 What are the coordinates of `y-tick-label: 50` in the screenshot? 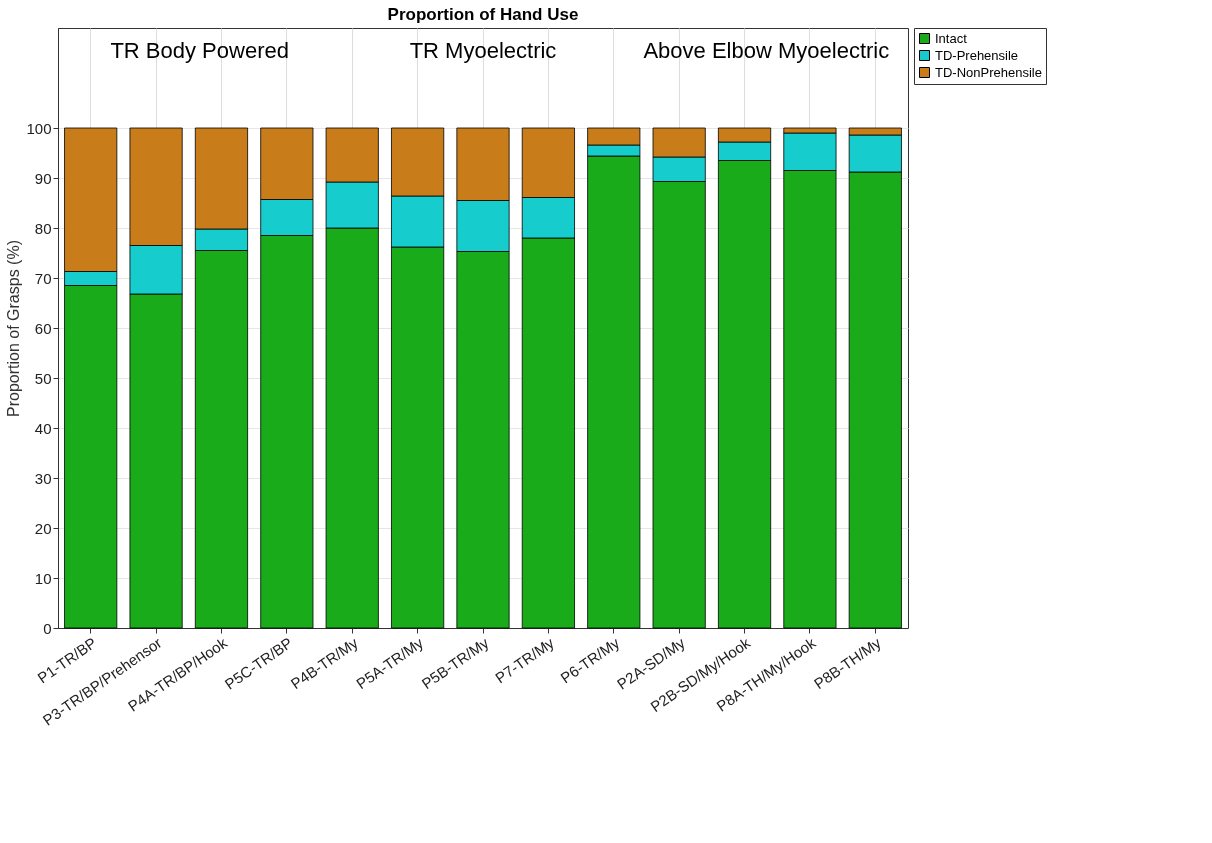 It's located at (43, 378).